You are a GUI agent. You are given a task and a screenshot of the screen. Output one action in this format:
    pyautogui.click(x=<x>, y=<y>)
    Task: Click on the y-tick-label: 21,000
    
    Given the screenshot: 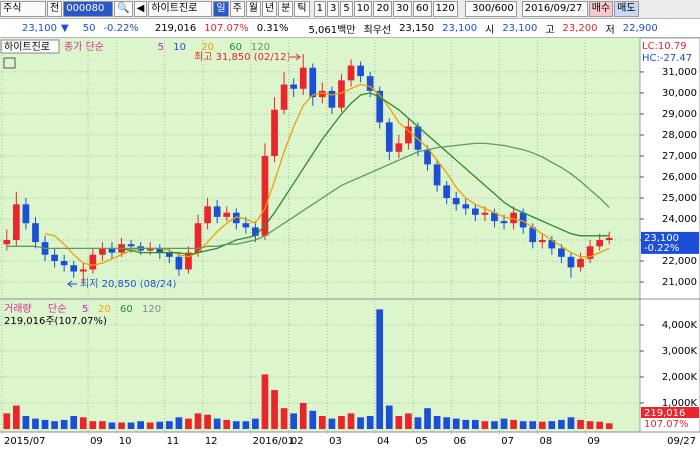 What is the action you would take?
    pyautogui.click(x=679, y=282)
    